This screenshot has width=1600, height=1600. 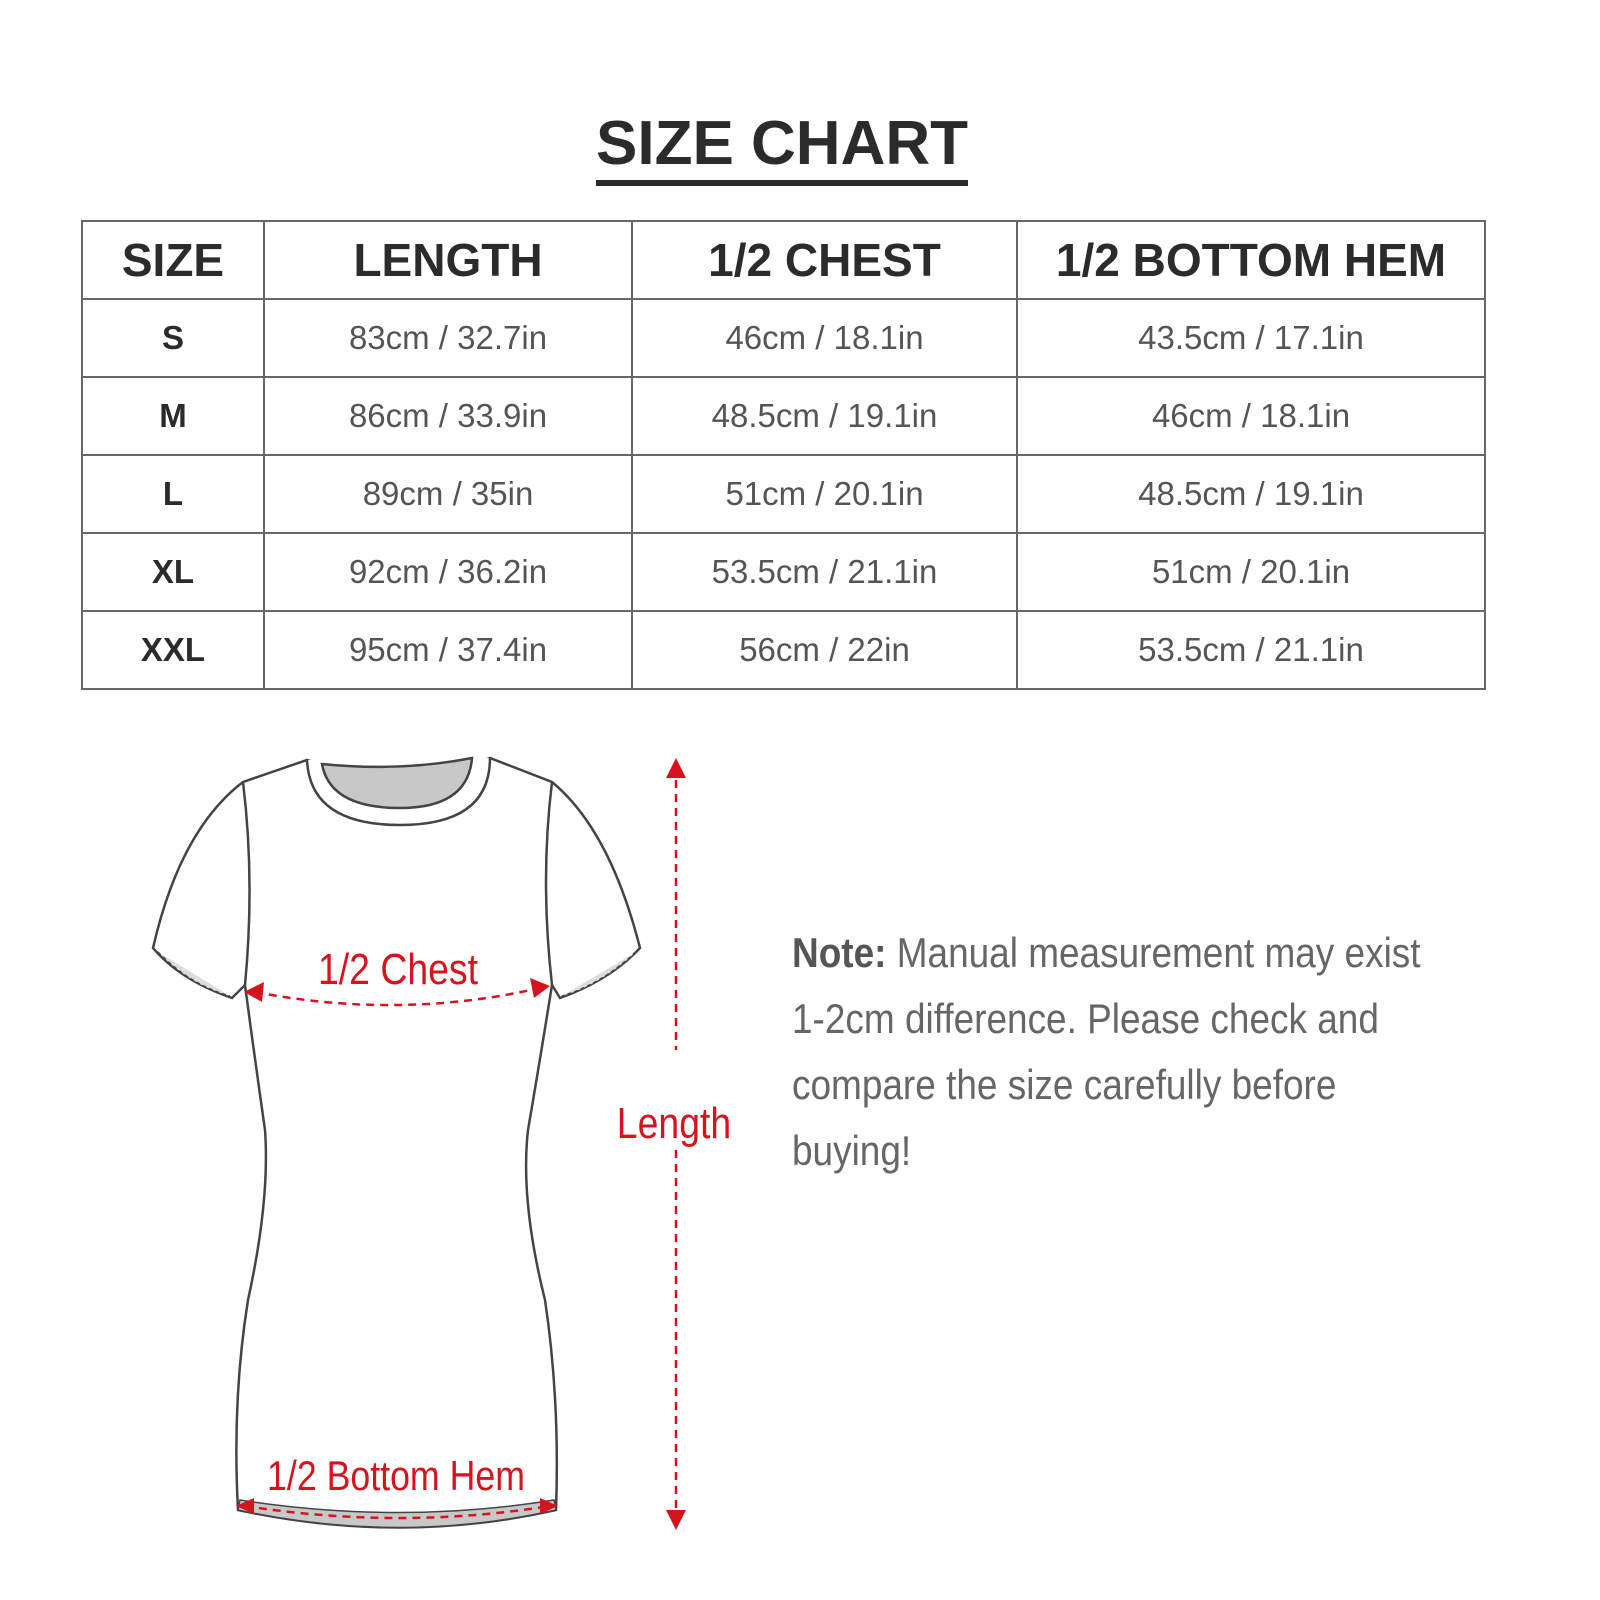 I want to click on measurement-lines, so click(x=461, y=1150).